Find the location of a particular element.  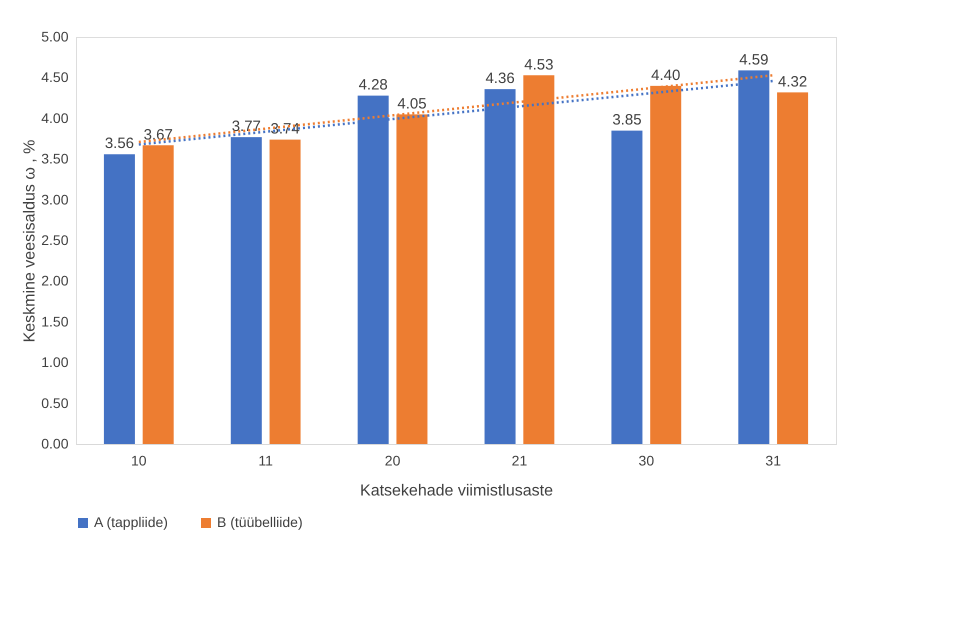

y-tick-label: 5.00 is located at coordinates (55, 36).